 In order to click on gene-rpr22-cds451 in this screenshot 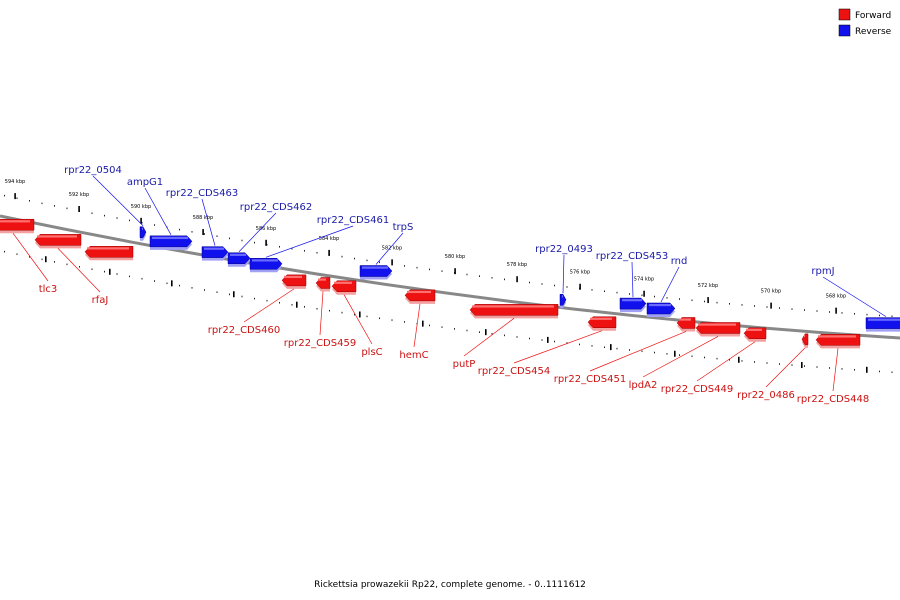, I will do `click(686, 324)`.